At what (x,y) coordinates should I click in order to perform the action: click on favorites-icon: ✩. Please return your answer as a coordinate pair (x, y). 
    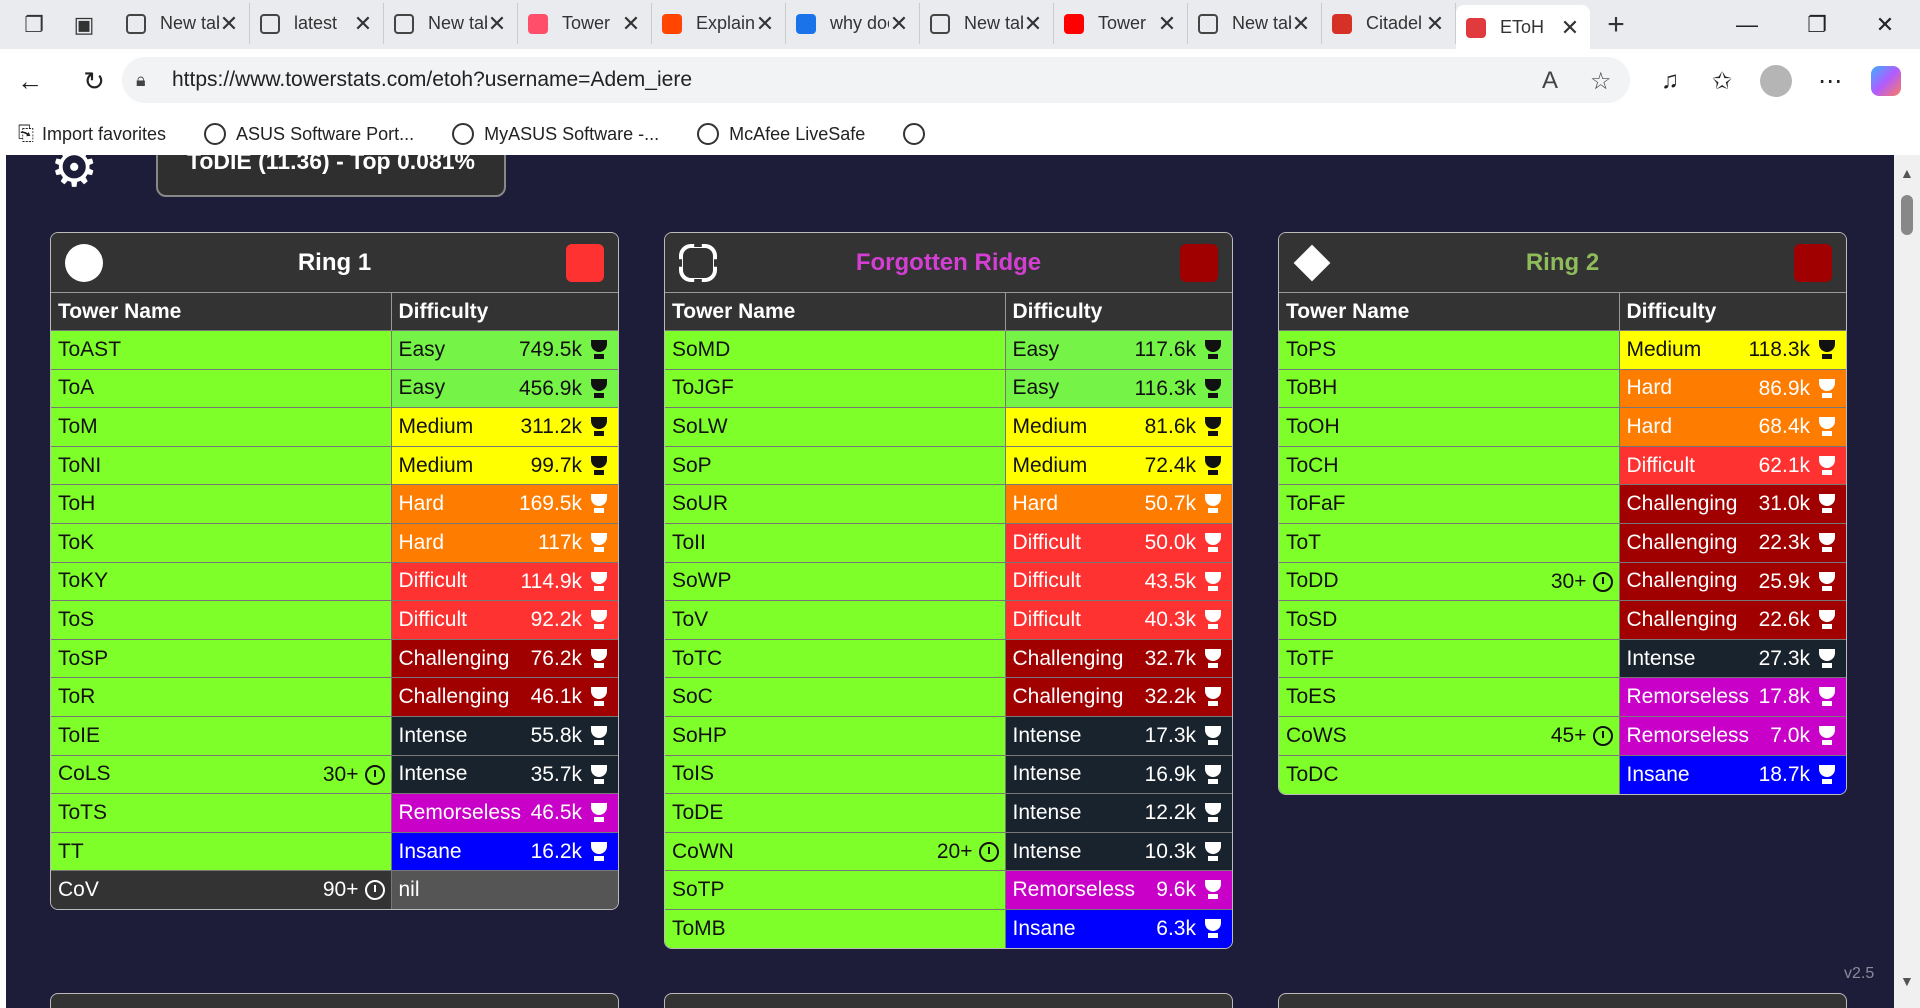
    Looking at the image, I should click on (1722, 81).